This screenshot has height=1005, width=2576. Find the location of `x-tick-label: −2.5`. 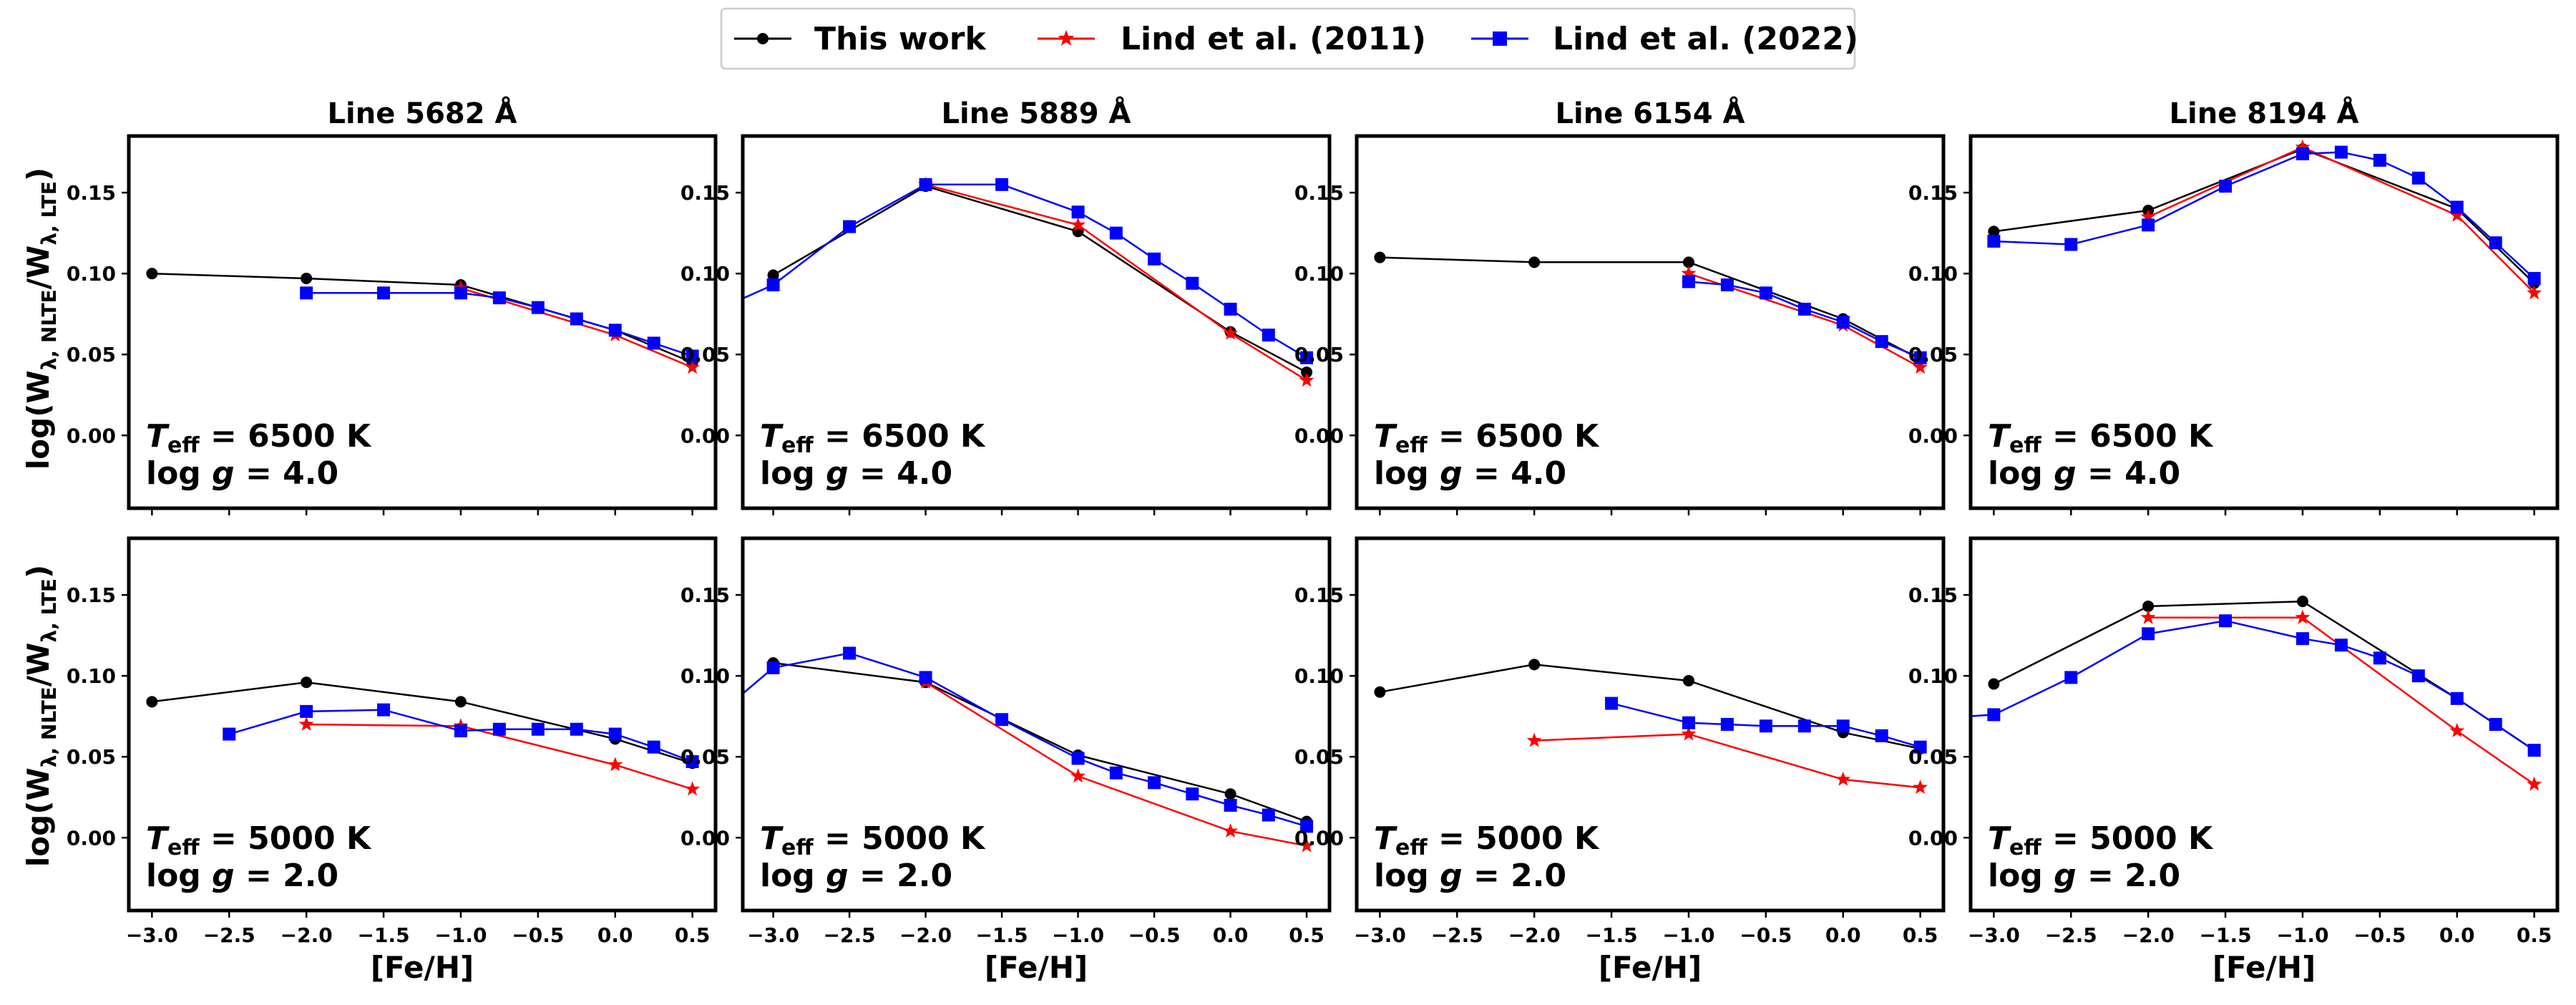

x-tick-label: −2.5 is located at coordinates (1457, 935).